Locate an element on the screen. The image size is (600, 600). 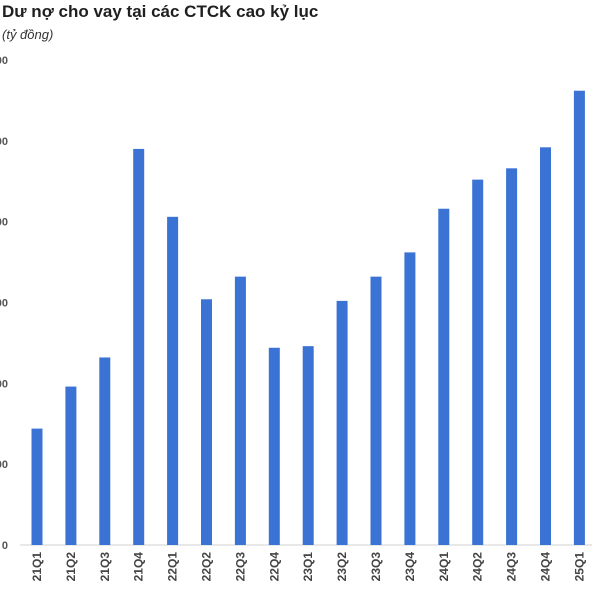
x-tick-label: 21Q4 is located at coordinates (139, 567).